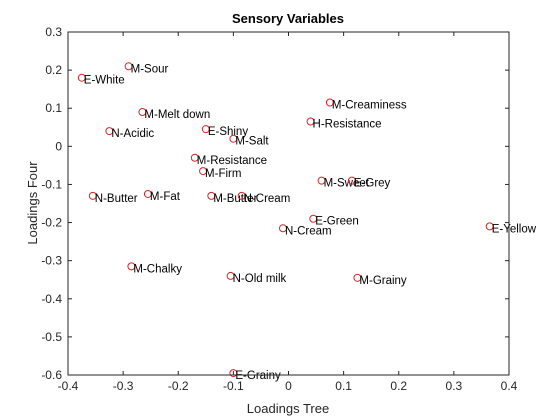 This screenshot has height=420, width=560. Describe the element at coordinates (132, 134) in the screenshot. I see `data-point-label: N-Acidic` at that location.